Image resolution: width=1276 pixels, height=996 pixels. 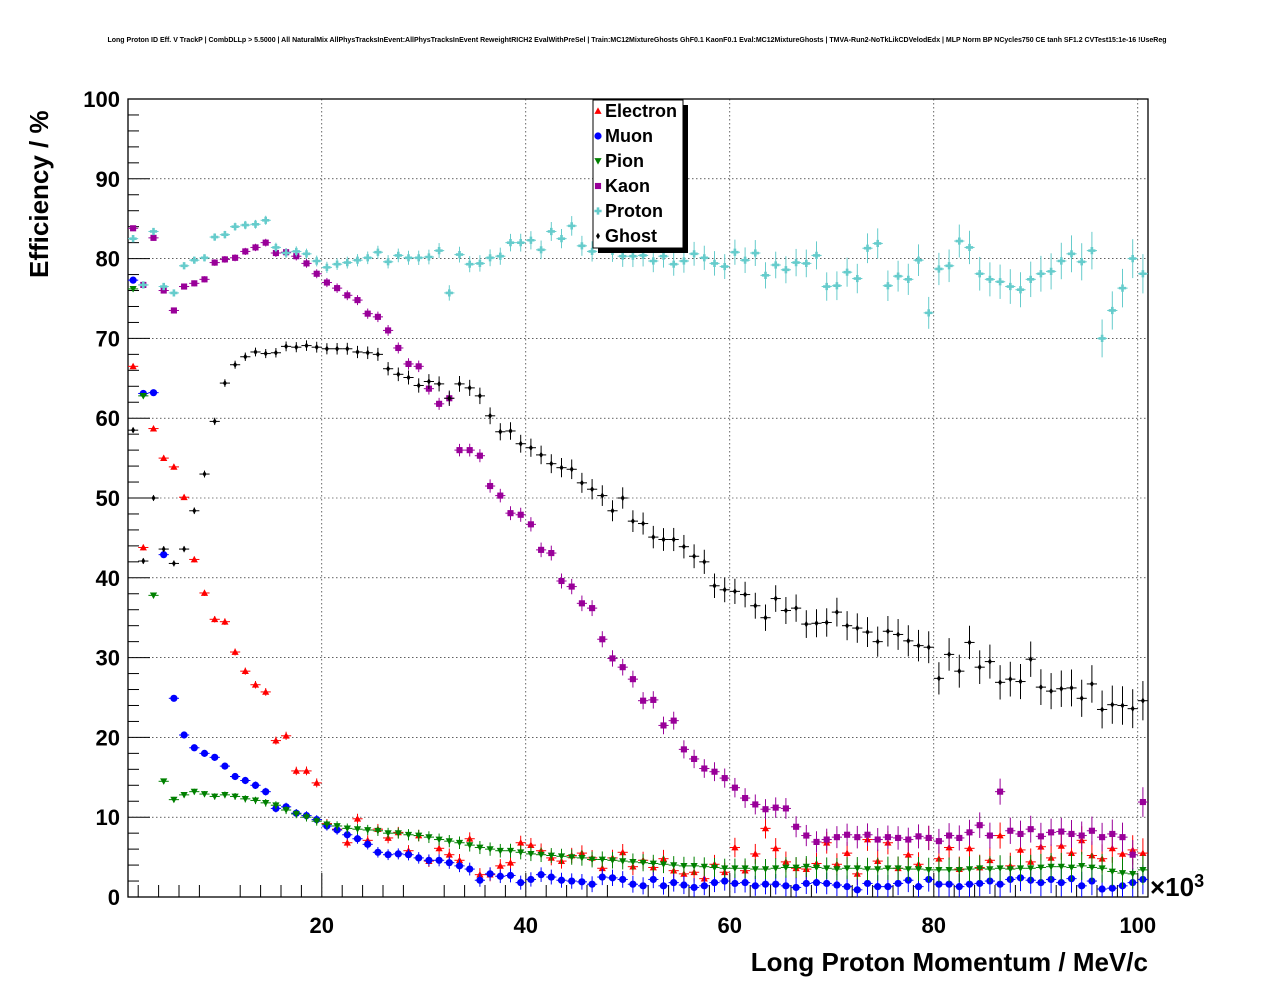 What do you see at coordinates (638, 286) in the screenshot?
I see `series-proton` at bounding box center [638, 286].